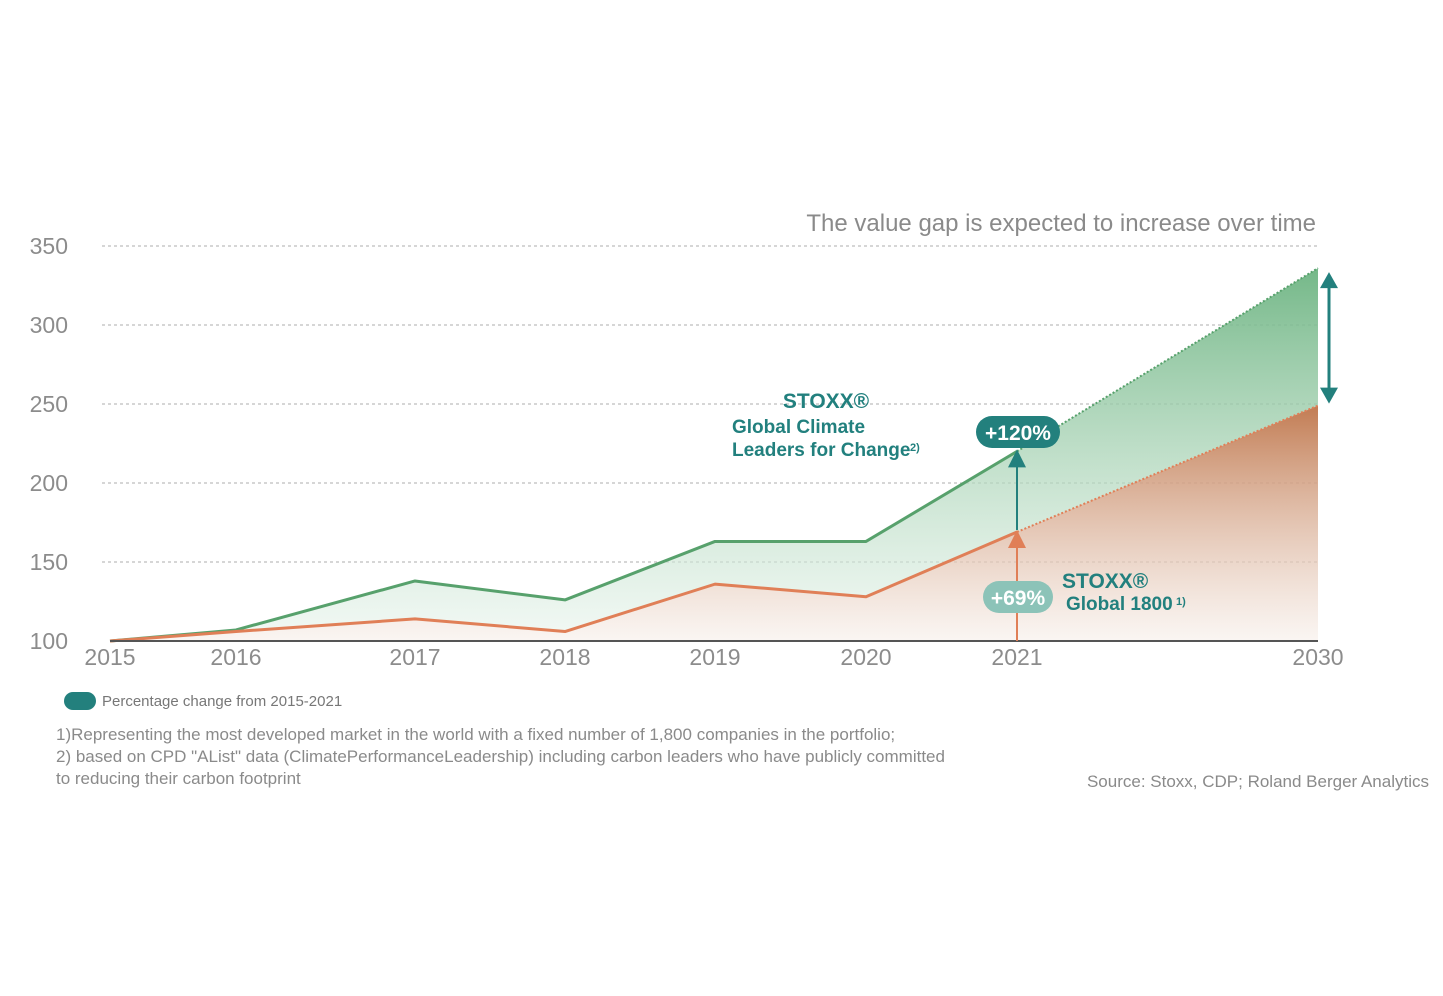 The width and height of the screenshot is (1443, 996). What do you see at coordinates (714, 657) in the screenshot?
I see `x-tick-label: 2019` at bounding box center [714, 657].